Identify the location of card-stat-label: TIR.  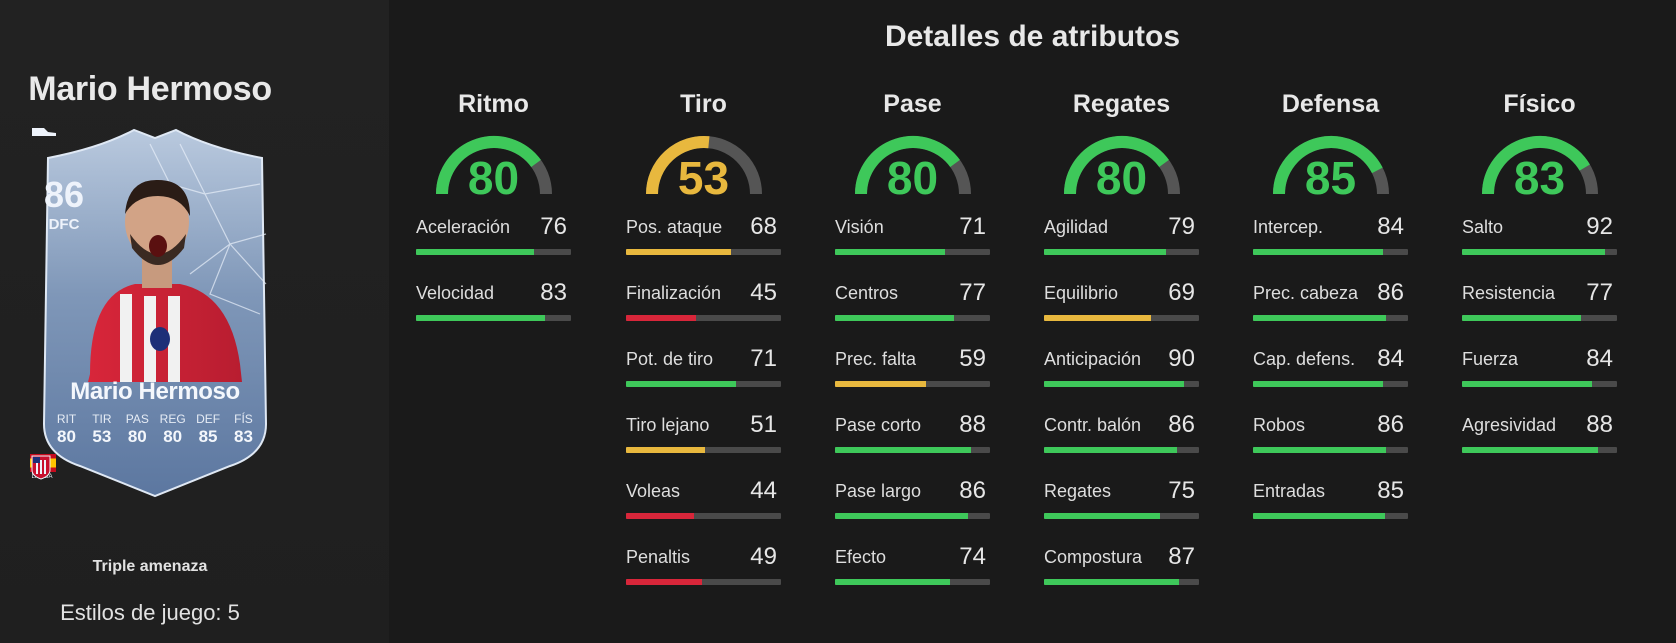
(102, 419).